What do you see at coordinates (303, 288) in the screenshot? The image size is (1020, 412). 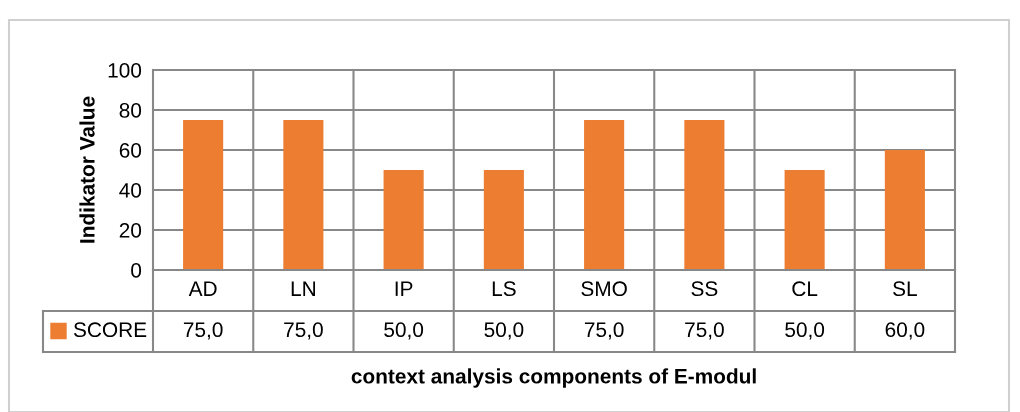 I see `x-tick-label: LN` at bounding box center [303, 288].